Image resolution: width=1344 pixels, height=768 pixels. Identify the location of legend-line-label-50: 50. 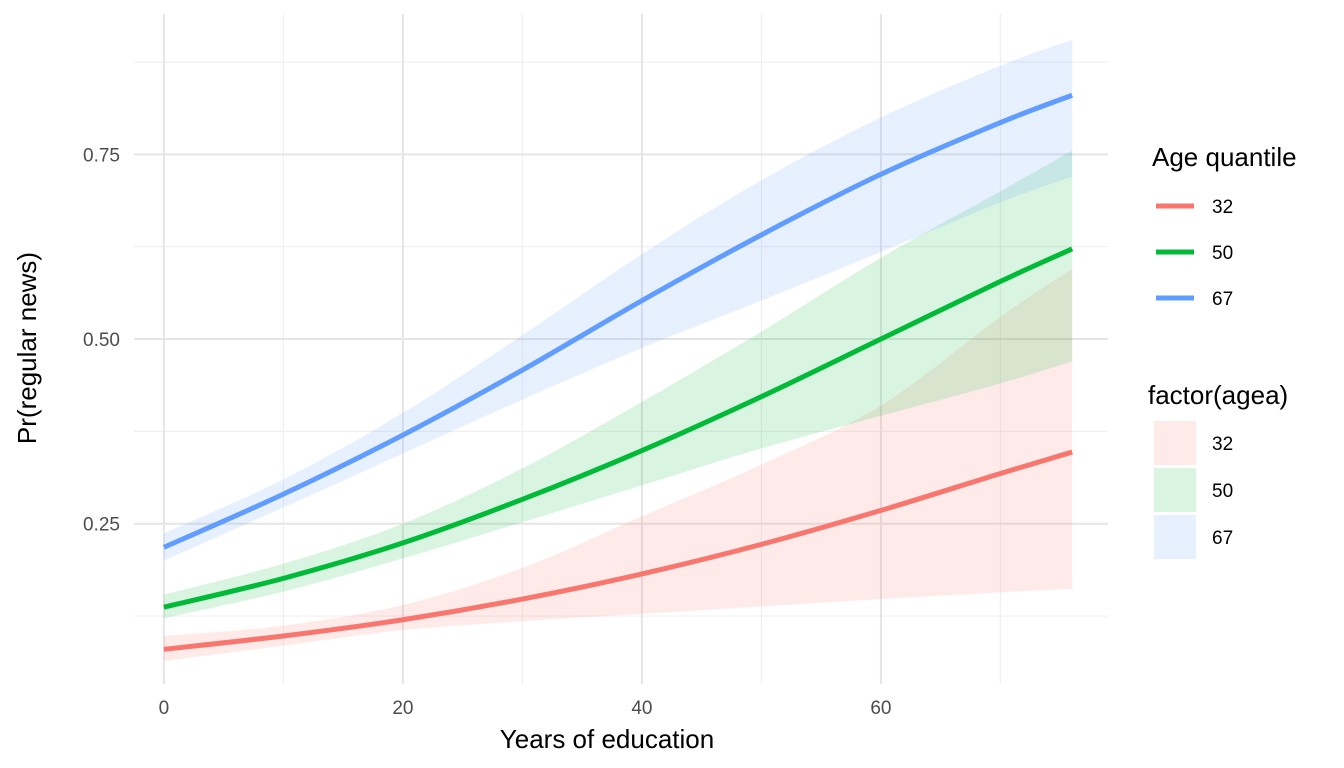
(1222, 253).